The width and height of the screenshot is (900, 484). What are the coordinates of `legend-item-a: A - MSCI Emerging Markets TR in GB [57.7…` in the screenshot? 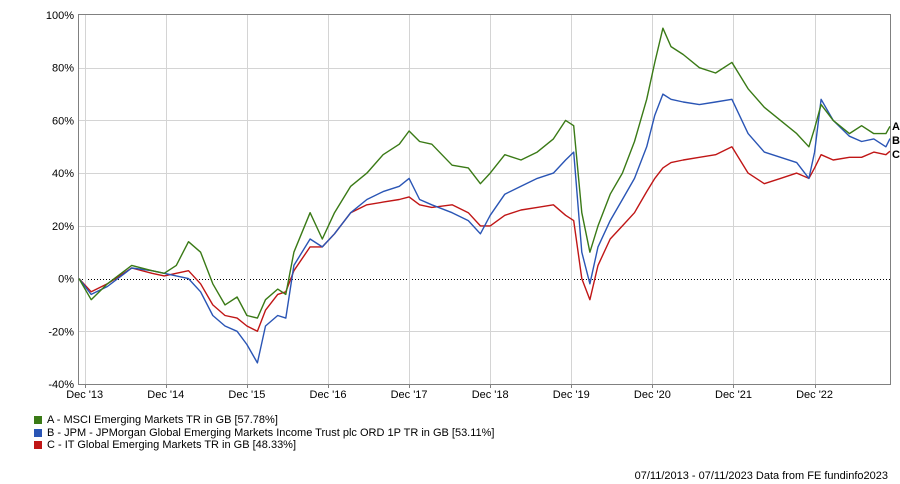 It's located at (264, 420).